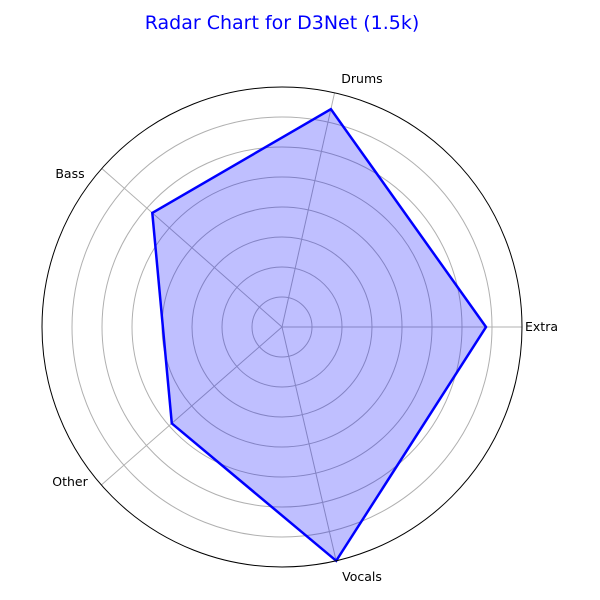  Describe the element at coordinates (308, 210) in the screenshot. I see `spoke-drums` at that location.